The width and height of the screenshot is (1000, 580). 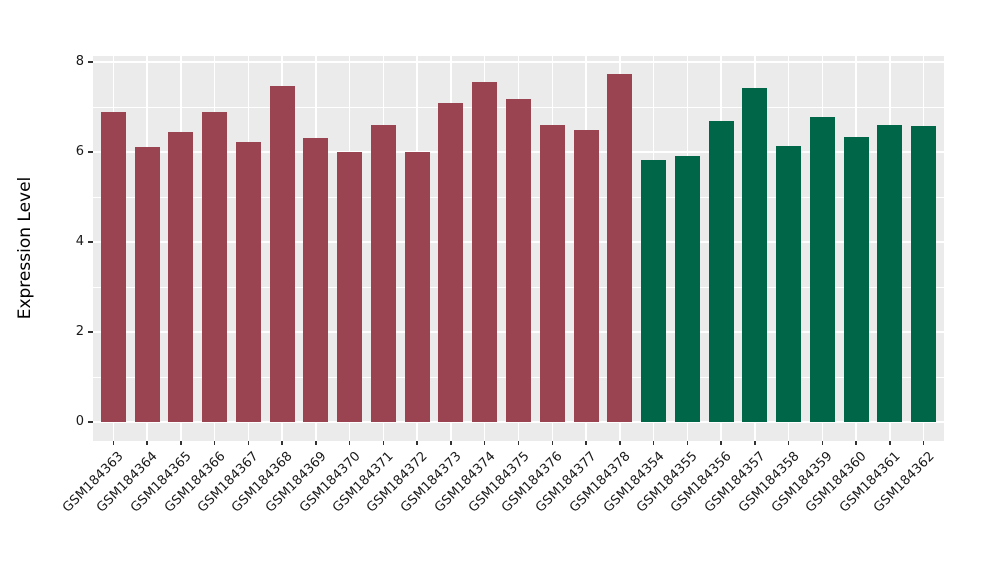 What do you see at coordinates (856, 279) in the screenshot?
I see `bar-GSM184360` at bounding box center [856, 279].